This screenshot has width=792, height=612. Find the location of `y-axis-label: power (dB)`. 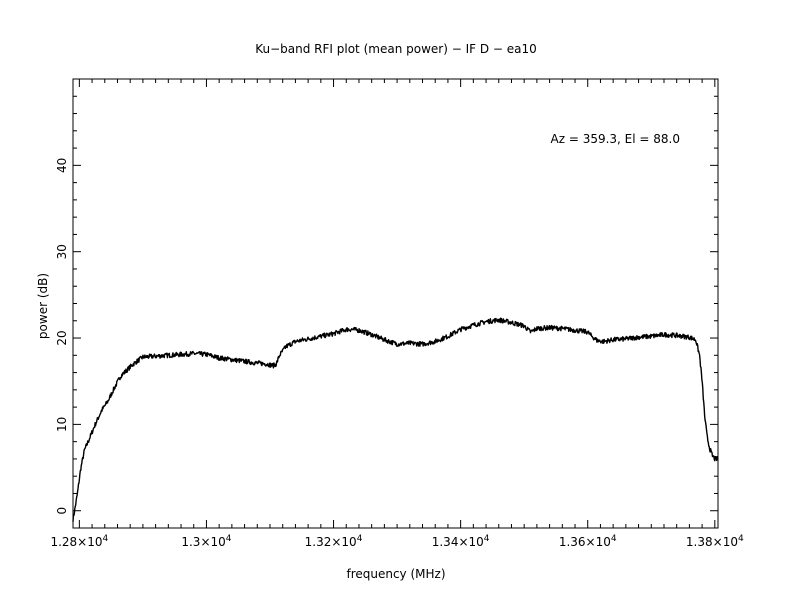

y-axis-label: power (dB) is located at coordinates (43, 306).